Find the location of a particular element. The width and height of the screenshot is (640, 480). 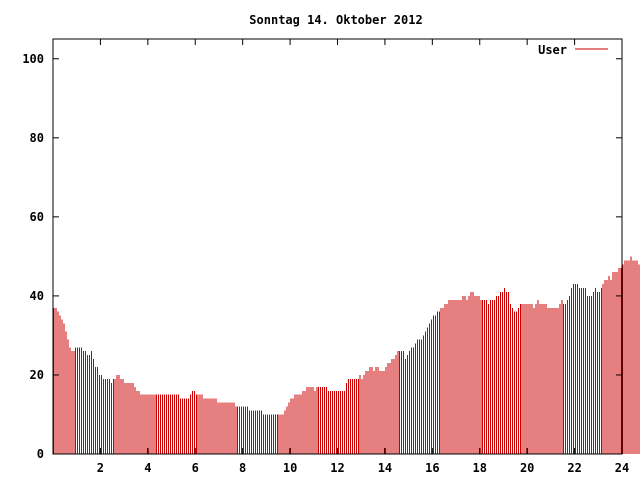

y-tick-label: 80 is located at coordinates (37, 138).